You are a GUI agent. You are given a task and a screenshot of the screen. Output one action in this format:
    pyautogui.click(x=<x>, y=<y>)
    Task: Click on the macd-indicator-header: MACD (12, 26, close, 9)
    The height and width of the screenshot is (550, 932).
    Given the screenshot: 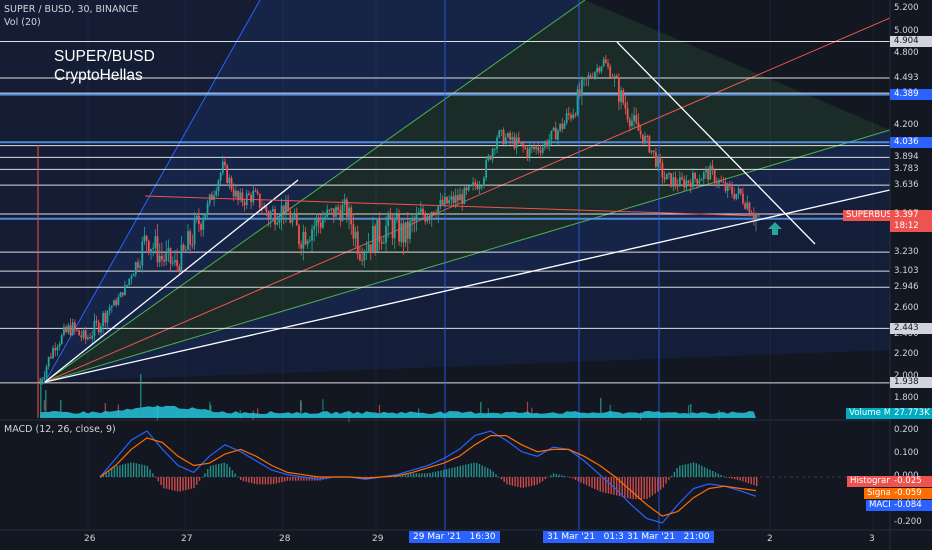 What is the action you would take?
    pyautogui.click(x=60, y=429)
    